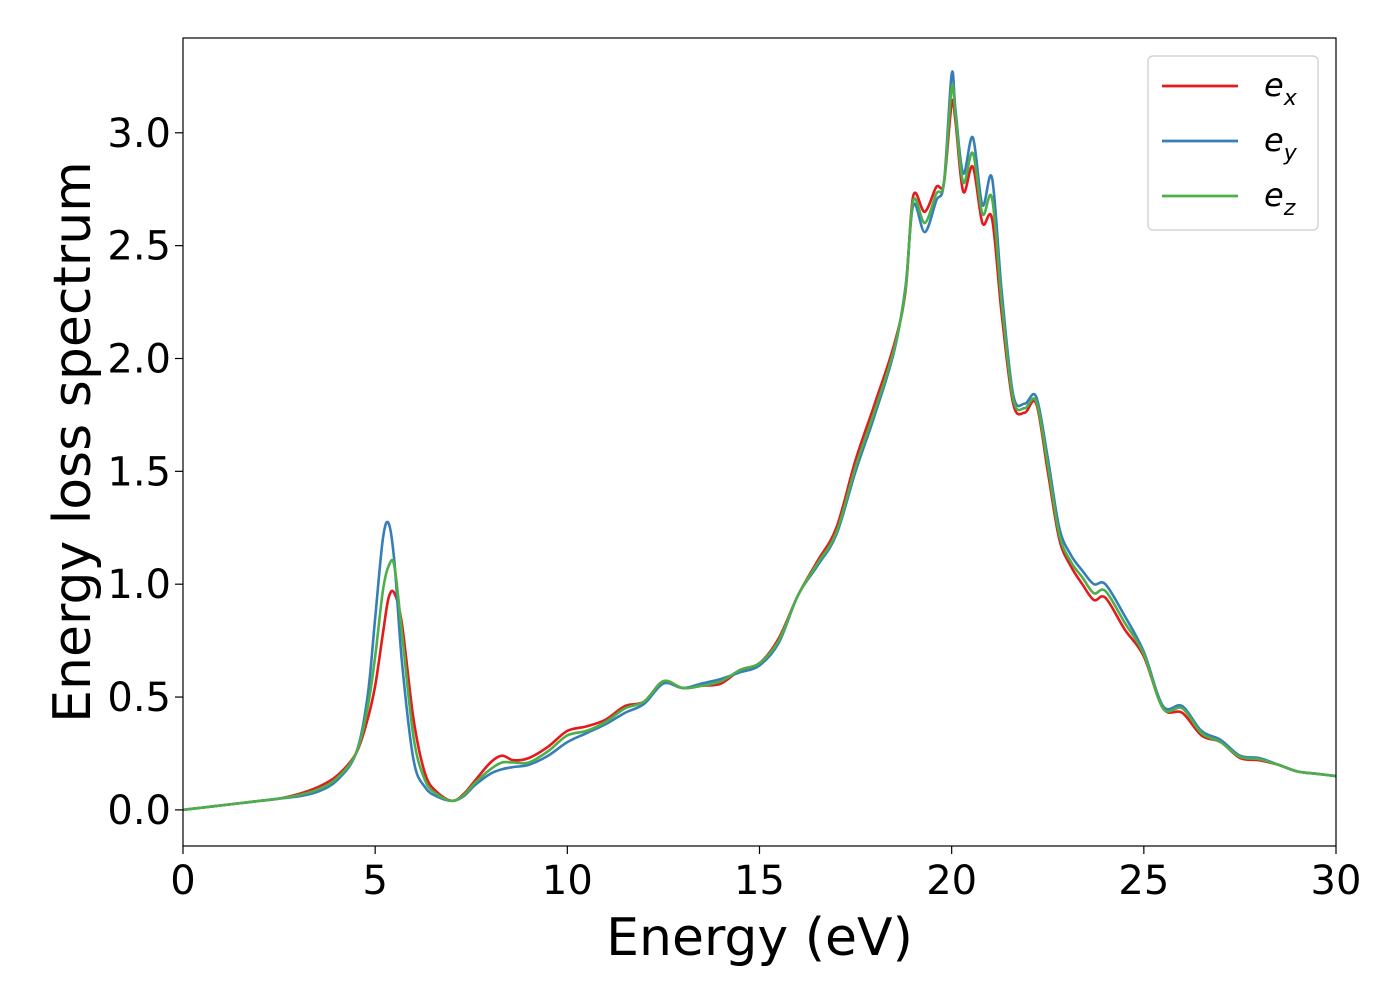  Describe the element at coordinates (759, 938) in the screenshot. I see `x-axis-label: Energy (eV)` at that location.